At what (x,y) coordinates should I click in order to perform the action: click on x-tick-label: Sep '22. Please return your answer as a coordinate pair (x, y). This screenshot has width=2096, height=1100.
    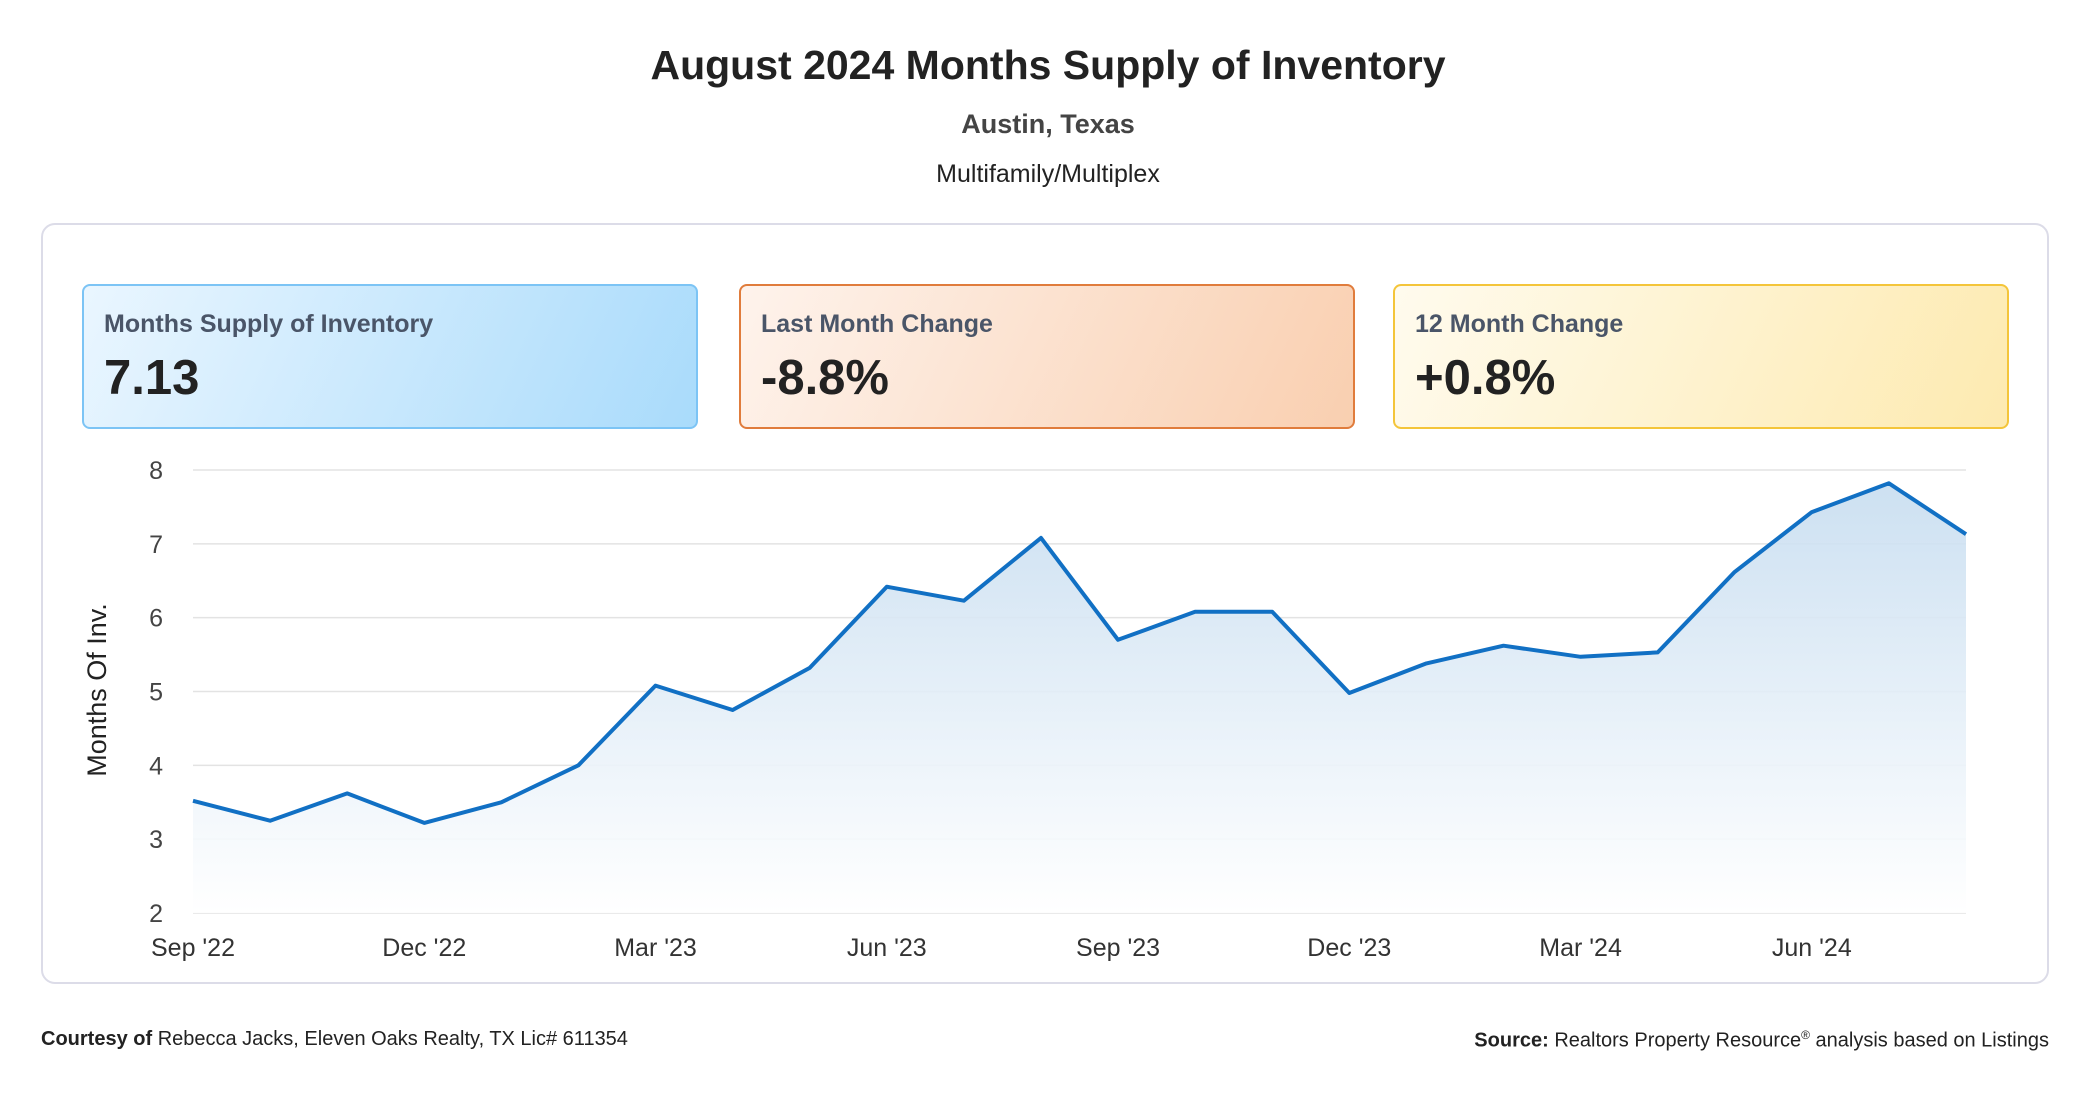
    Looking at the image, I should click on (193, 948).